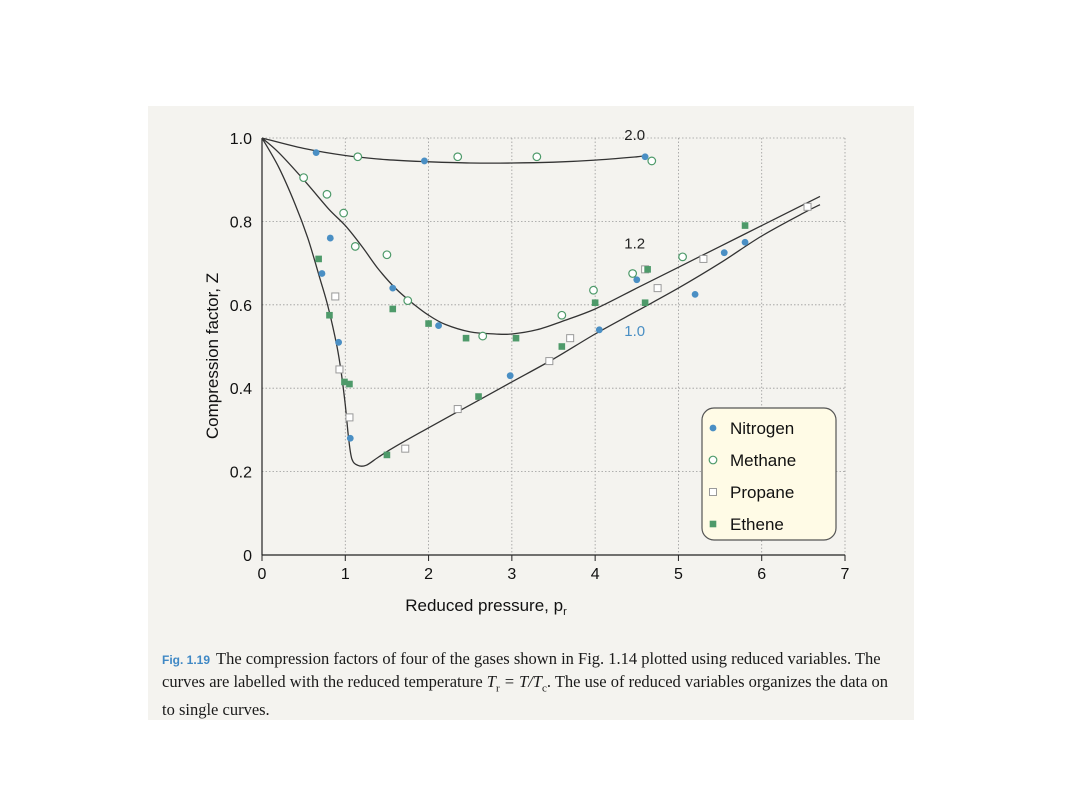 The width and height of the screenshot is (1080, 810). What do you see at coordinates (453, 150) in the screenshot?
I see `curve-tr-2.0` at bounding box center [453, 150].